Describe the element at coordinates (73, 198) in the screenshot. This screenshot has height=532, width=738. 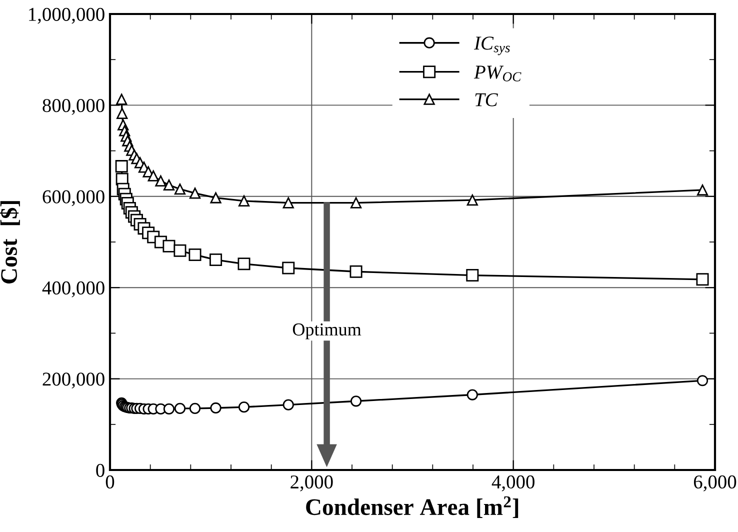
I see `y-tick-label: 600,000` at that location.